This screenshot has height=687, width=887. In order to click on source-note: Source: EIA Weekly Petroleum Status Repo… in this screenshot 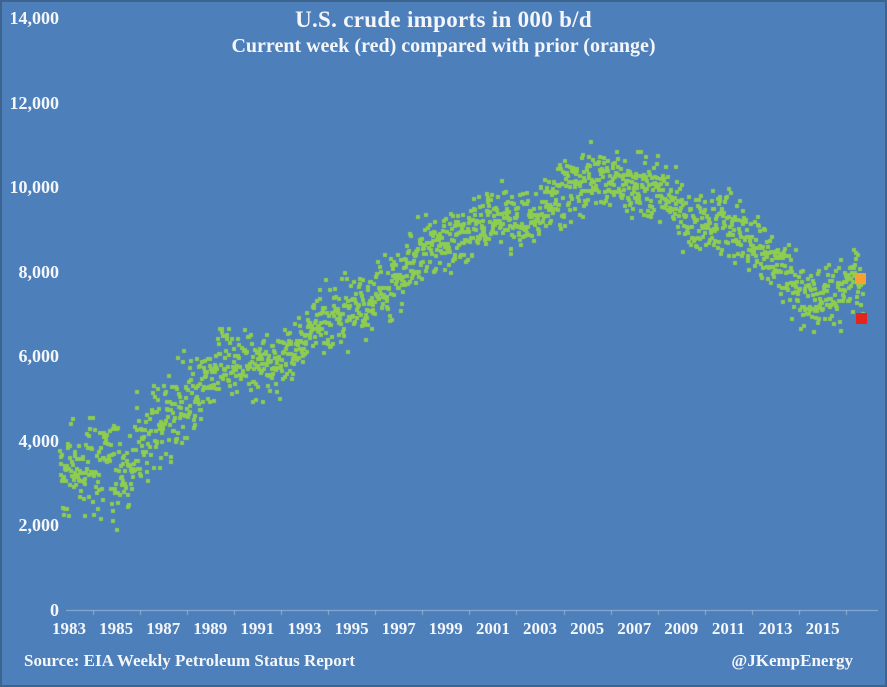, I will do `click(190, 660)`.